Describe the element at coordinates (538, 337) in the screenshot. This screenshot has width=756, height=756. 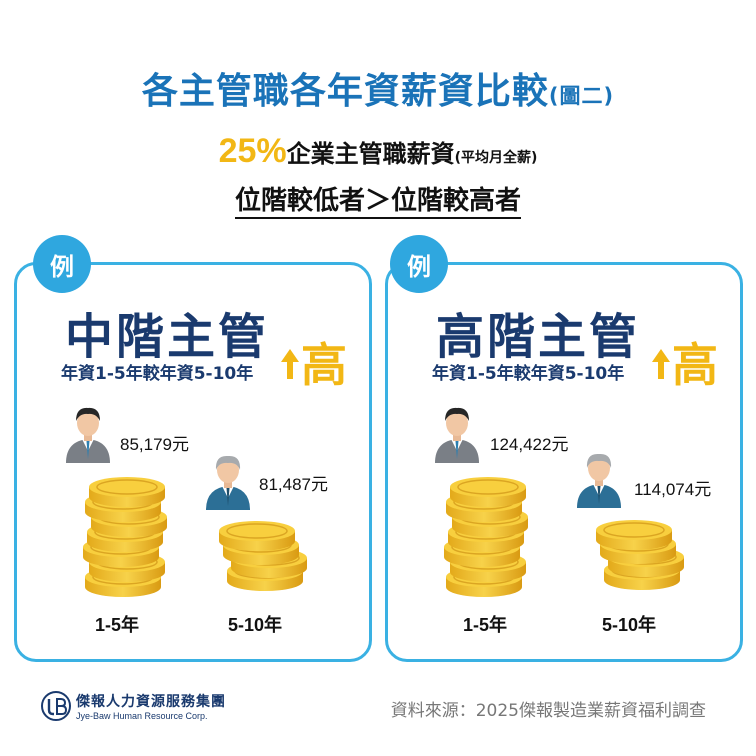
I see `card-title: 高階主管` at that location.